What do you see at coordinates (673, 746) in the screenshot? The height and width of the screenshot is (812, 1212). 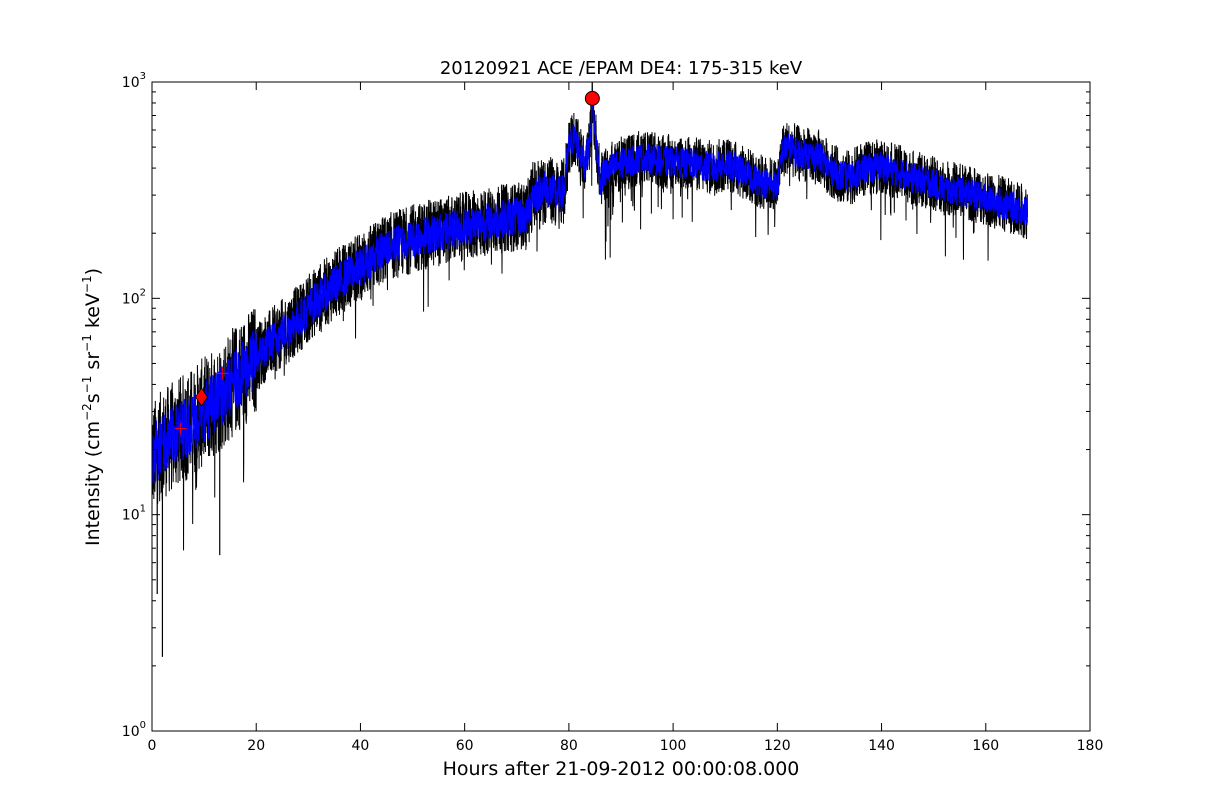 I see `x-tick-label: 100` at bounding box center [673, 746].